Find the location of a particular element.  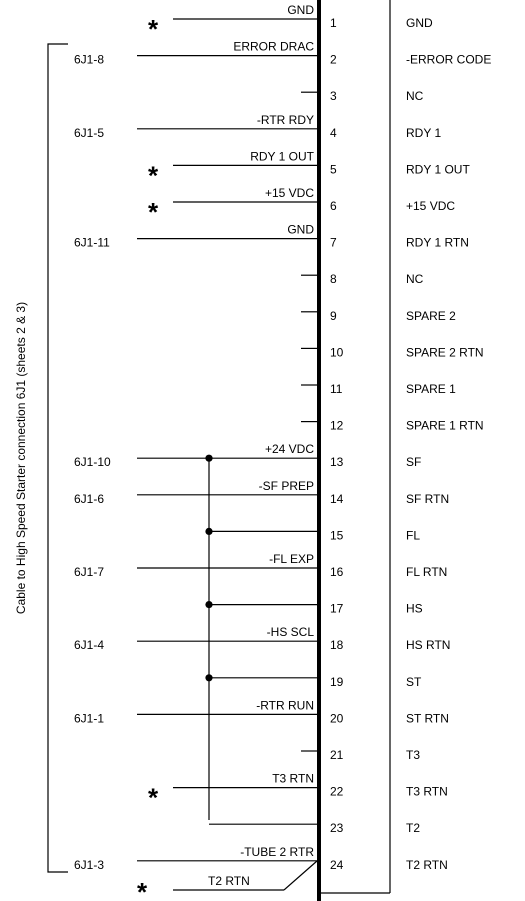

signal-name: HS RTN is located at coordinates (428, 645).